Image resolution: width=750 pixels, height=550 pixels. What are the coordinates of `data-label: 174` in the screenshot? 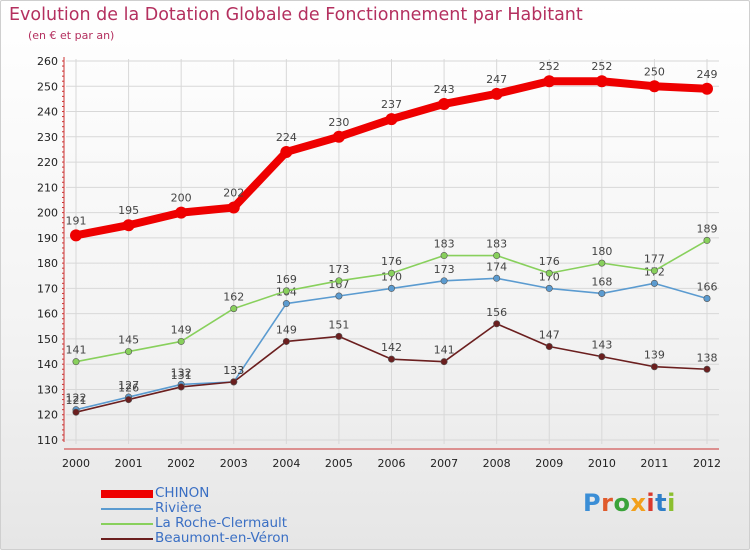 It's located at (496, 266).